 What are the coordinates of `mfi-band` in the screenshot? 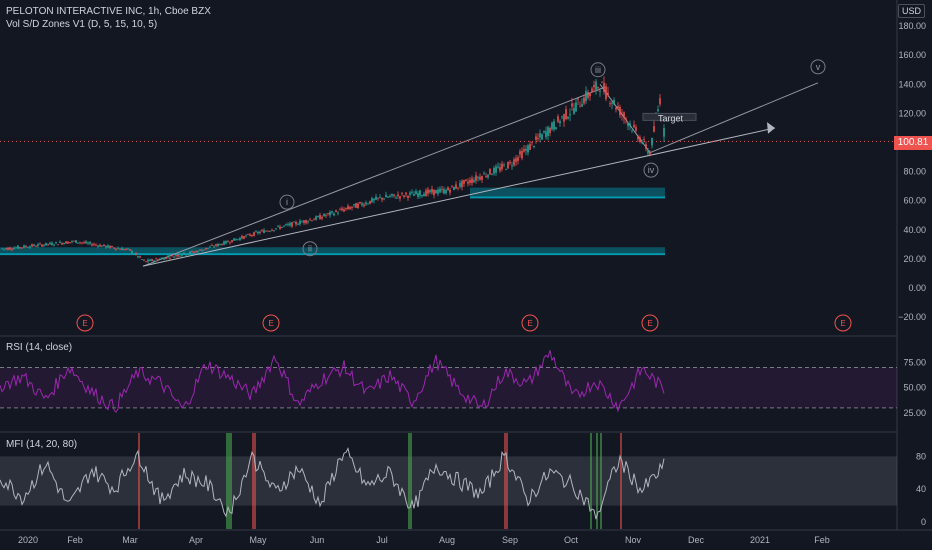 It's located at (448, 481).